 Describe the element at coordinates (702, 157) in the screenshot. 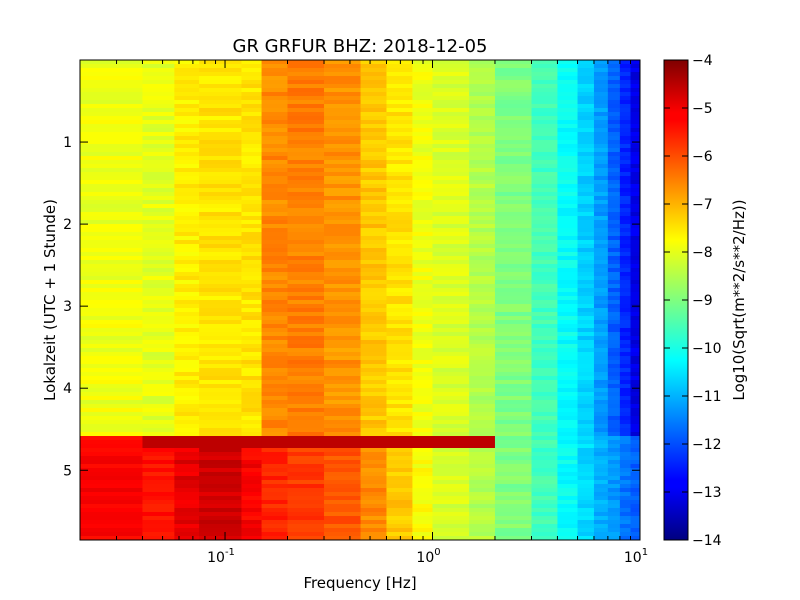

I see `colorbar-tick-label: −6` at that location.